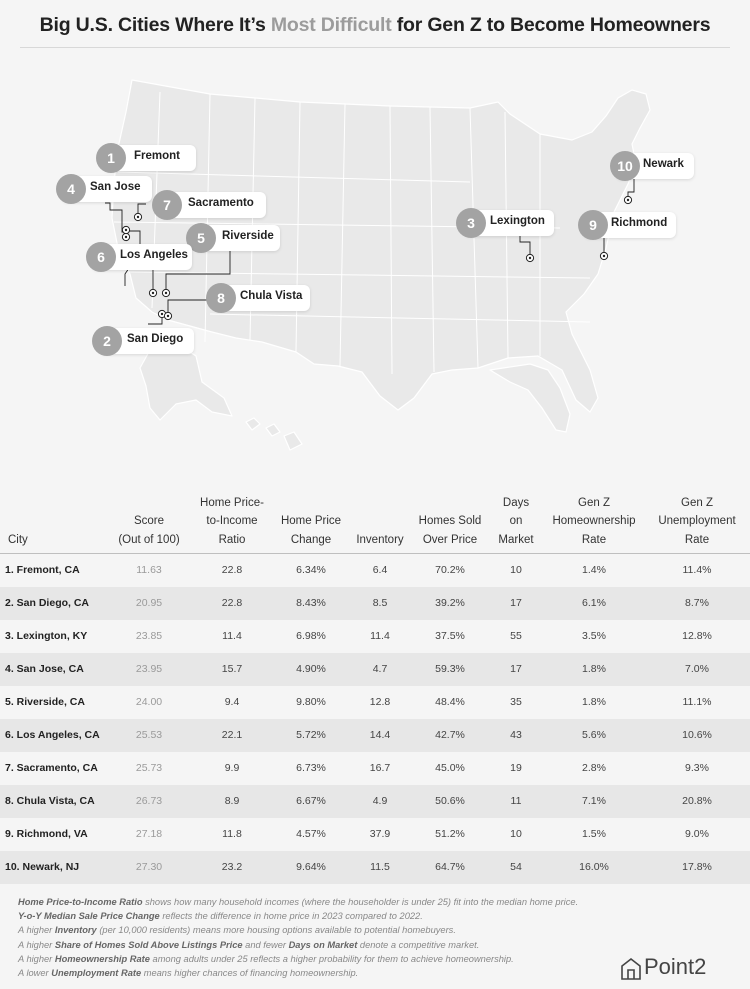  What do you see at coordinates (380, 768) in the screenshot?
I see `value-cell: 16.7` at bounding box center [380, 768].